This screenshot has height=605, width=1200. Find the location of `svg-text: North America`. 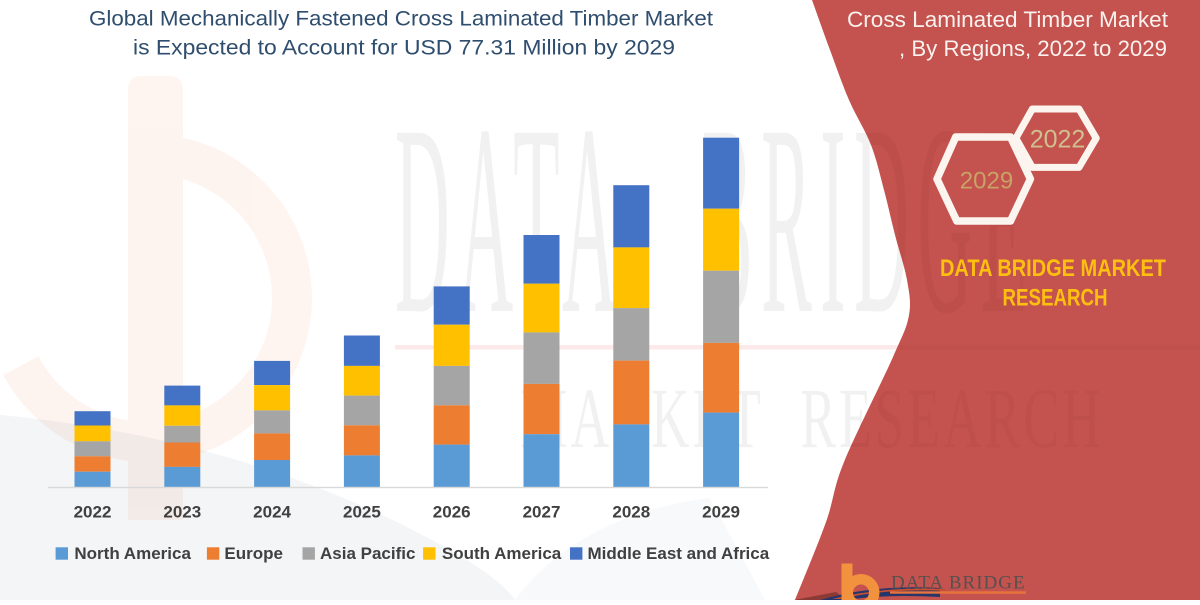

svg-text: North America is located at coordinates (132, 553).